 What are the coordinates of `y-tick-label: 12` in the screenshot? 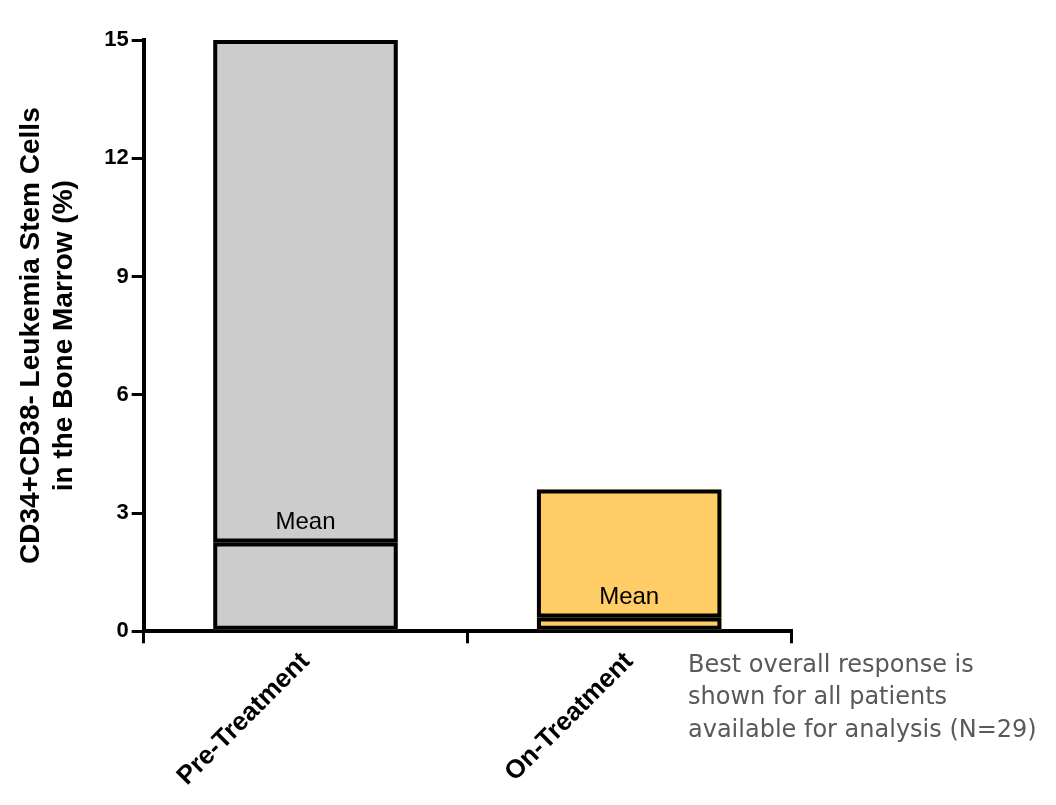 It's located at (116, 157).